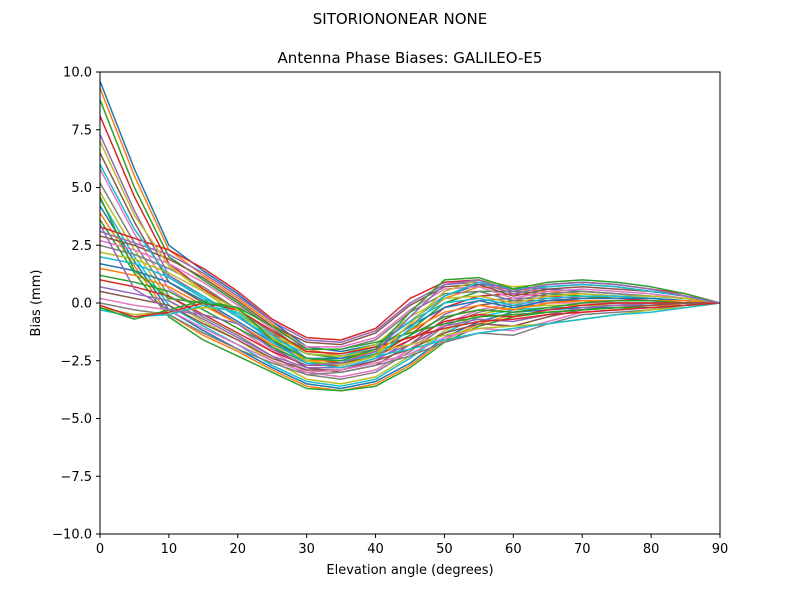 Image resolution: width=800 pixels, height=600 pixels. Describe the element at coordinates (81, 130) in the screenshot. I see `y-tick-label: 7.5` at that location.